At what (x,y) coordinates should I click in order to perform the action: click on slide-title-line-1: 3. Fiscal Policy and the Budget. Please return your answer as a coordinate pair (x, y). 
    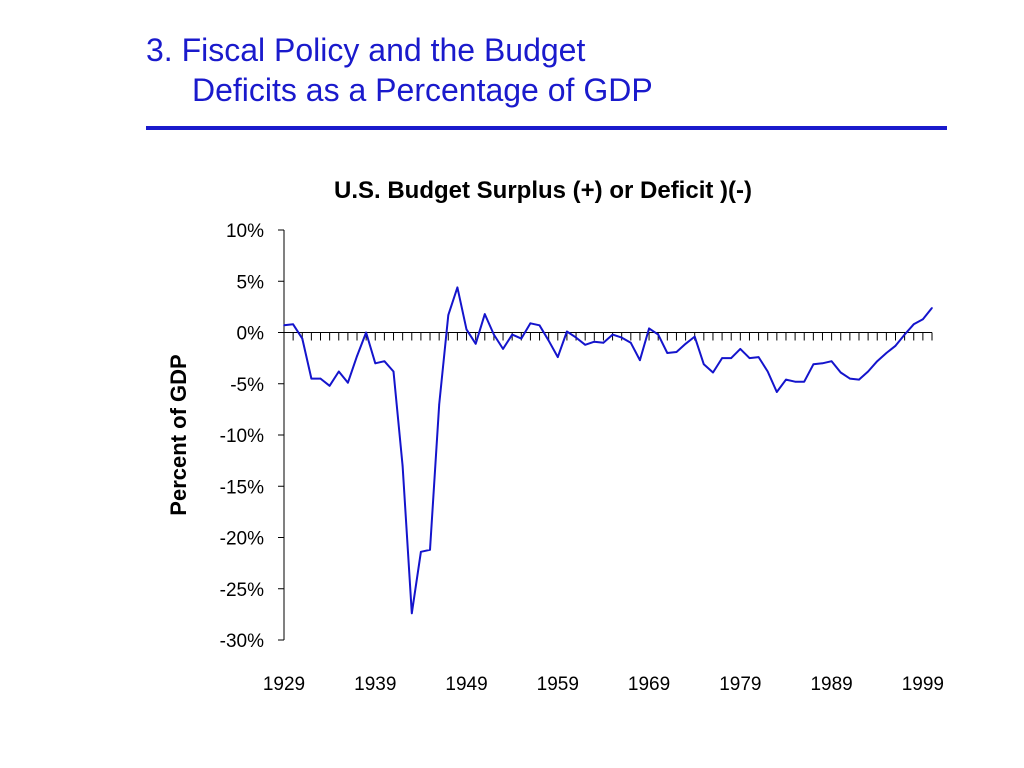
    Looking at the image, I should click on (366, 50).